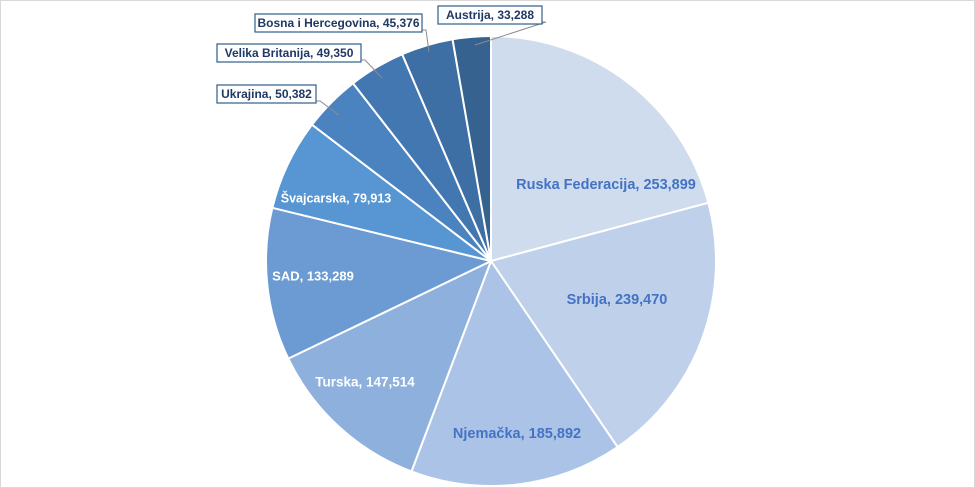 This screenshot has width=975, height=488. I want to click on data-label-bosna-i-hercegovina: Bosna i Hercegovina, 45,376, so click(338, 23).